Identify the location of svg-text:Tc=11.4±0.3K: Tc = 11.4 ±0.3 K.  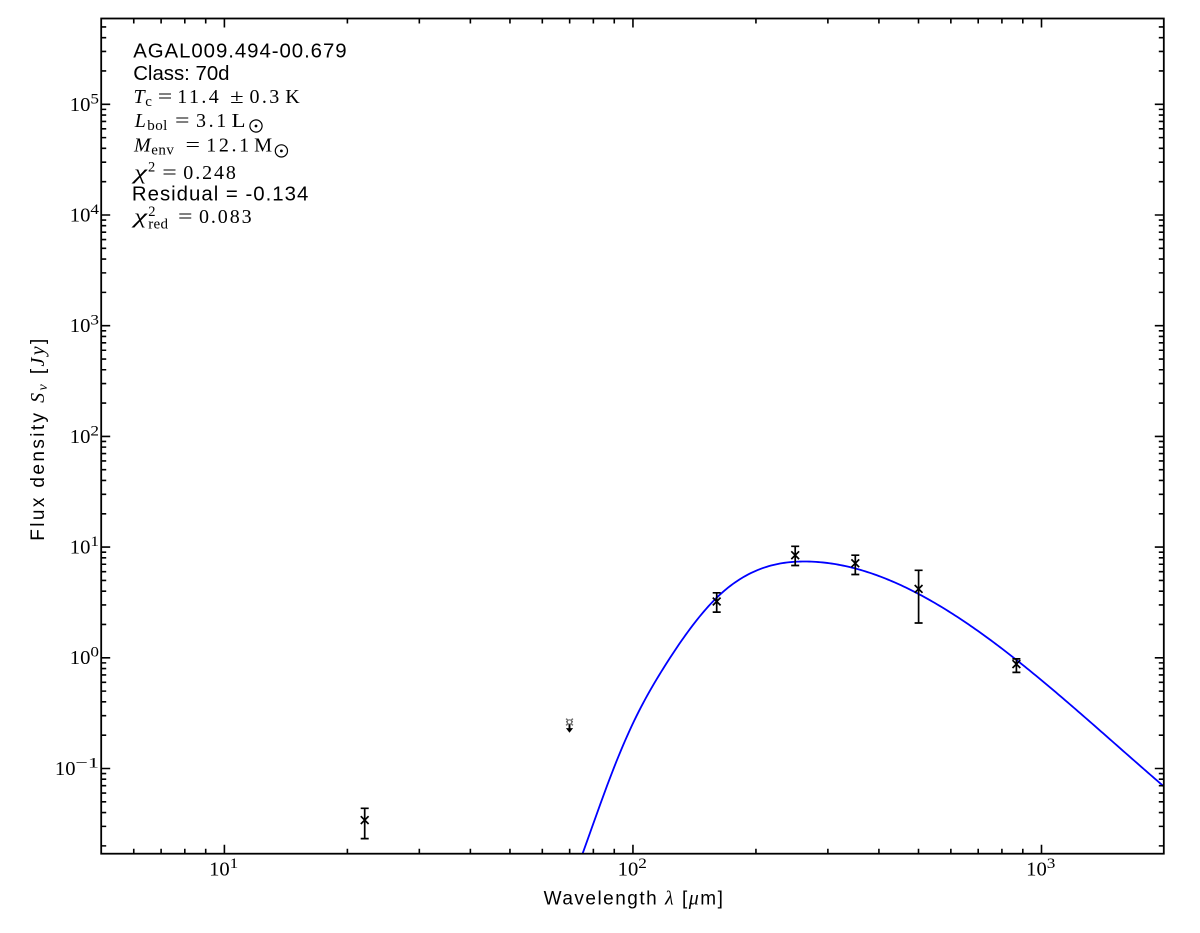
(217, 98).